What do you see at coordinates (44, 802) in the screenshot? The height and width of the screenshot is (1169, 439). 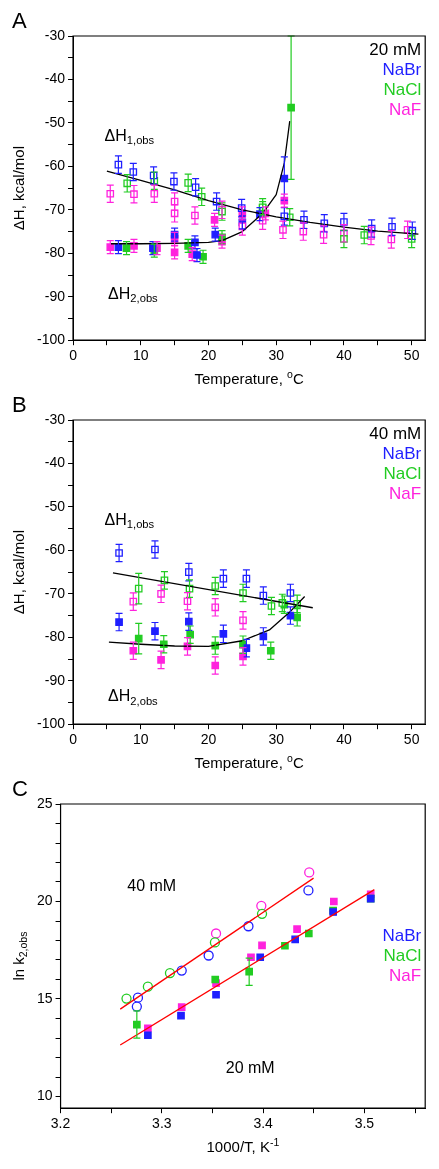 I see `y-tick-label: 25` at bounding box center [44, 802].